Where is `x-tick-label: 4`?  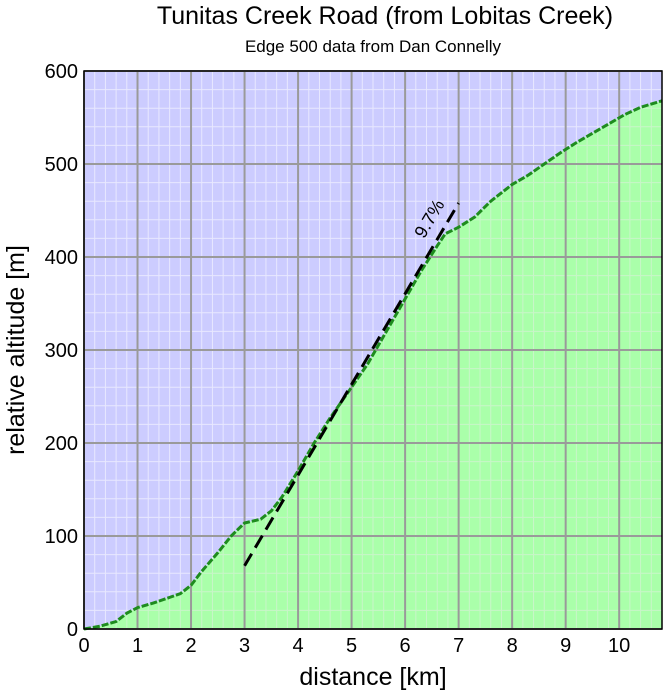 x-tick-label: 4 is located at coordinates (298, 646).